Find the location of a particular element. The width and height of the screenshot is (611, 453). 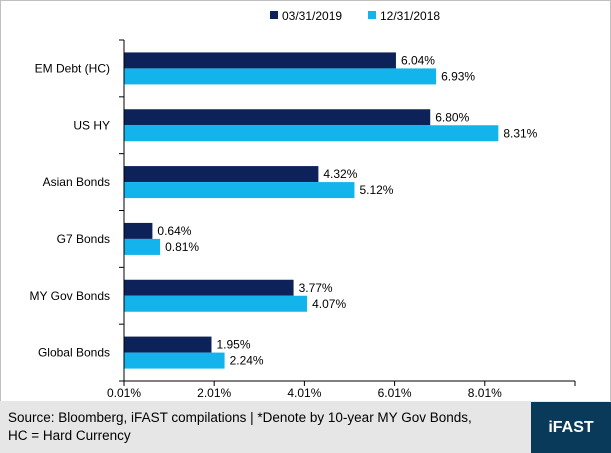

legend-label-2: 12/31/2018 is located at coordinates (410, 16).